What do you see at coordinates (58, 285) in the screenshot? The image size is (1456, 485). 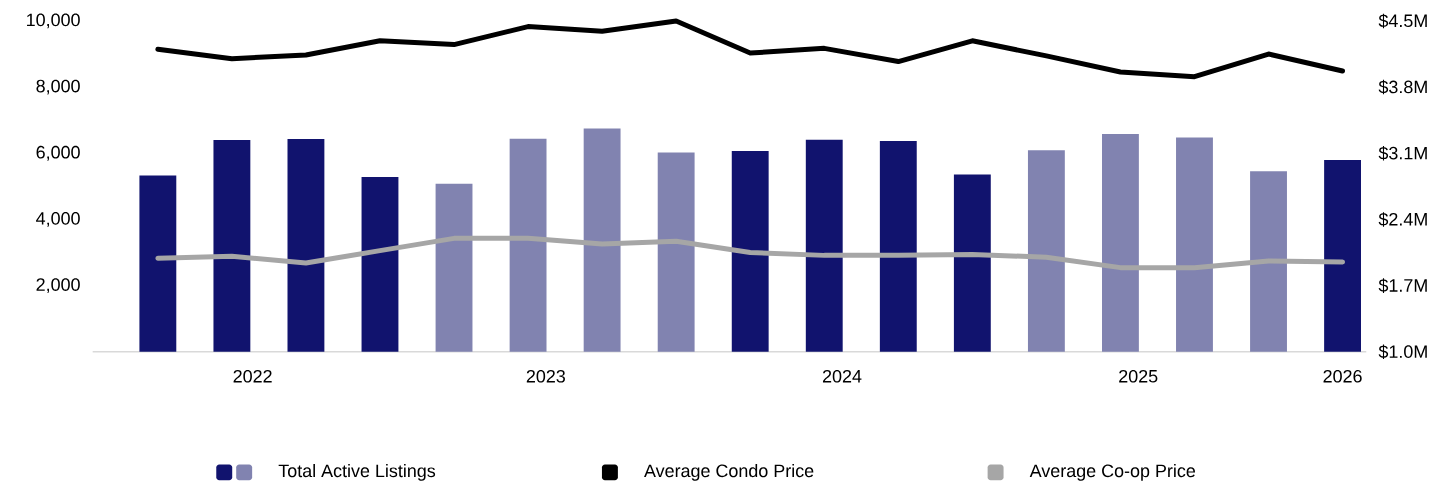 I see `y-tick-label: 2,000` at bounding box center [58, 285].